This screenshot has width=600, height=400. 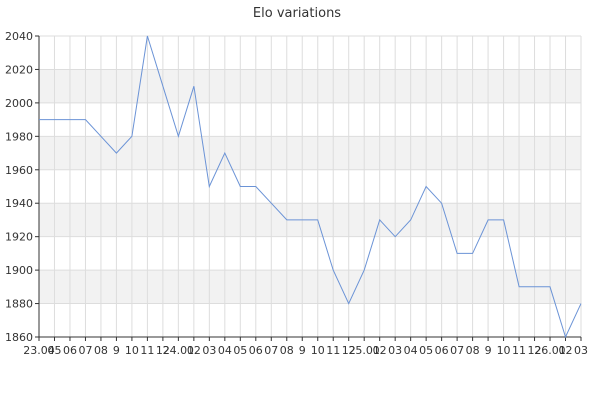 What do you see at coordinates (19, 103) in the screenshot?
I see `y-tick-label: 2000` at bounding box center [19, 103].